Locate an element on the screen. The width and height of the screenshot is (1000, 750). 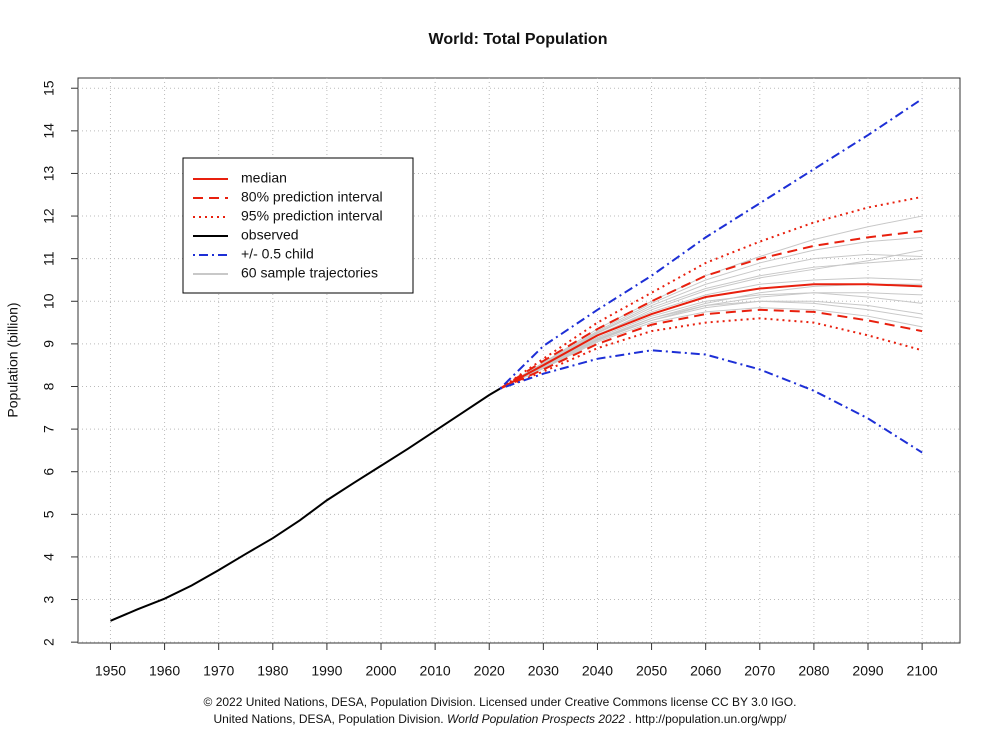
y-tick-label: 4 is located at coordinates (49, 557).